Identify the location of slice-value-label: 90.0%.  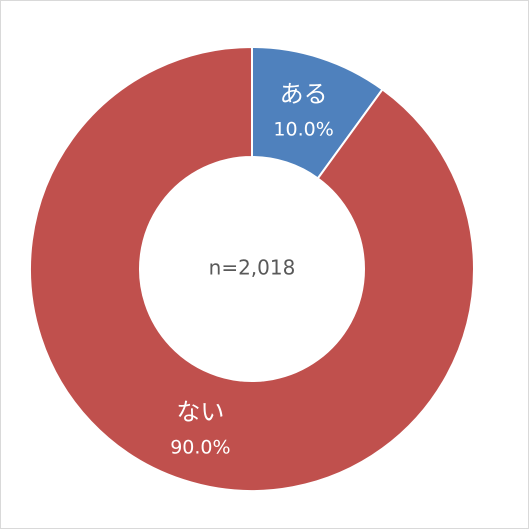
(200, 447).